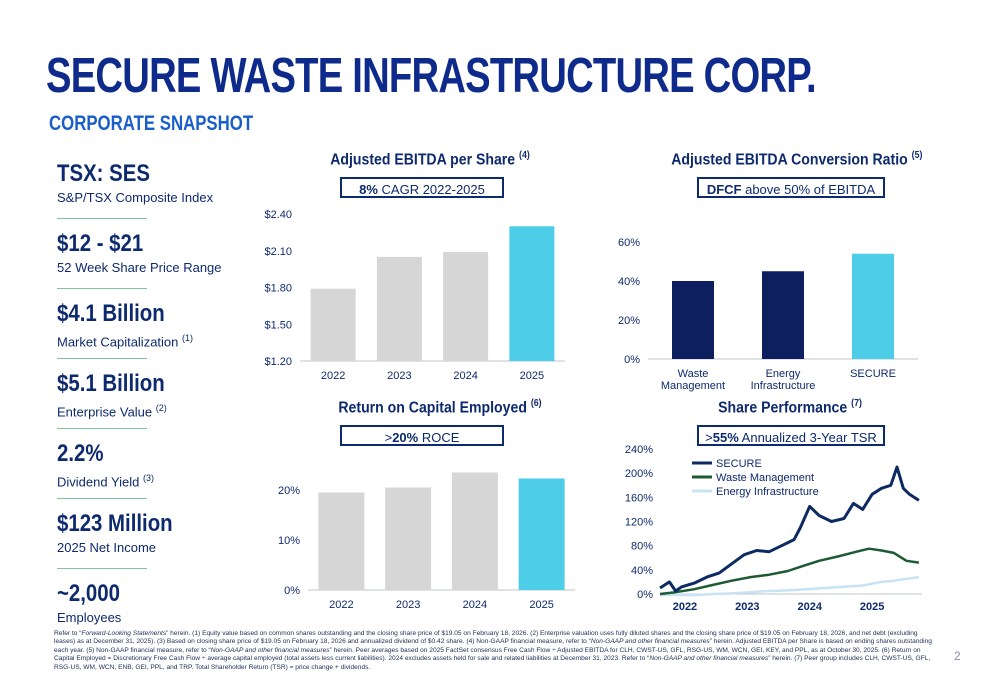  I want to click on stat-value: ~2,000, so click(88, 593).